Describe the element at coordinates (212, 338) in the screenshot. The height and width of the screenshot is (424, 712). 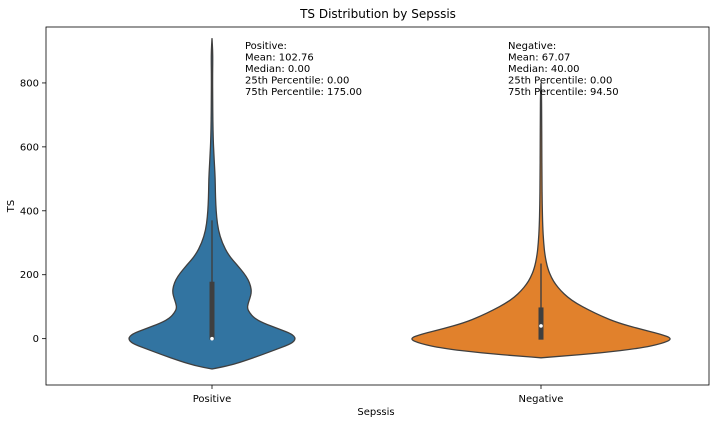
I see `median-marker-positive` at that location.